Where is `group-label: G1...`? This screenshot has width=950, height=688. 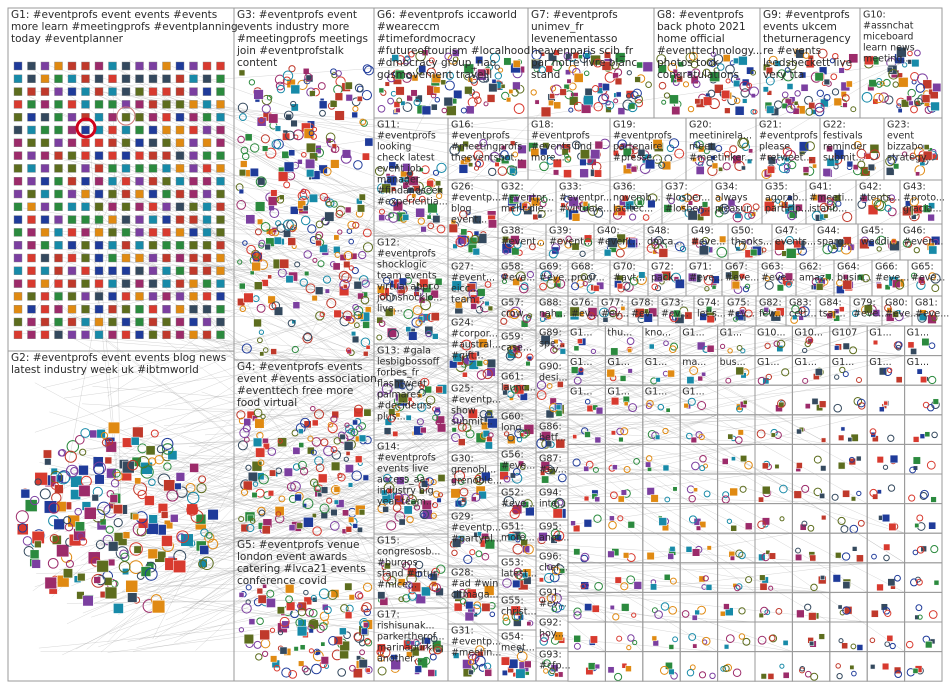 group-label: G1... is located at coordinates (693, 392).